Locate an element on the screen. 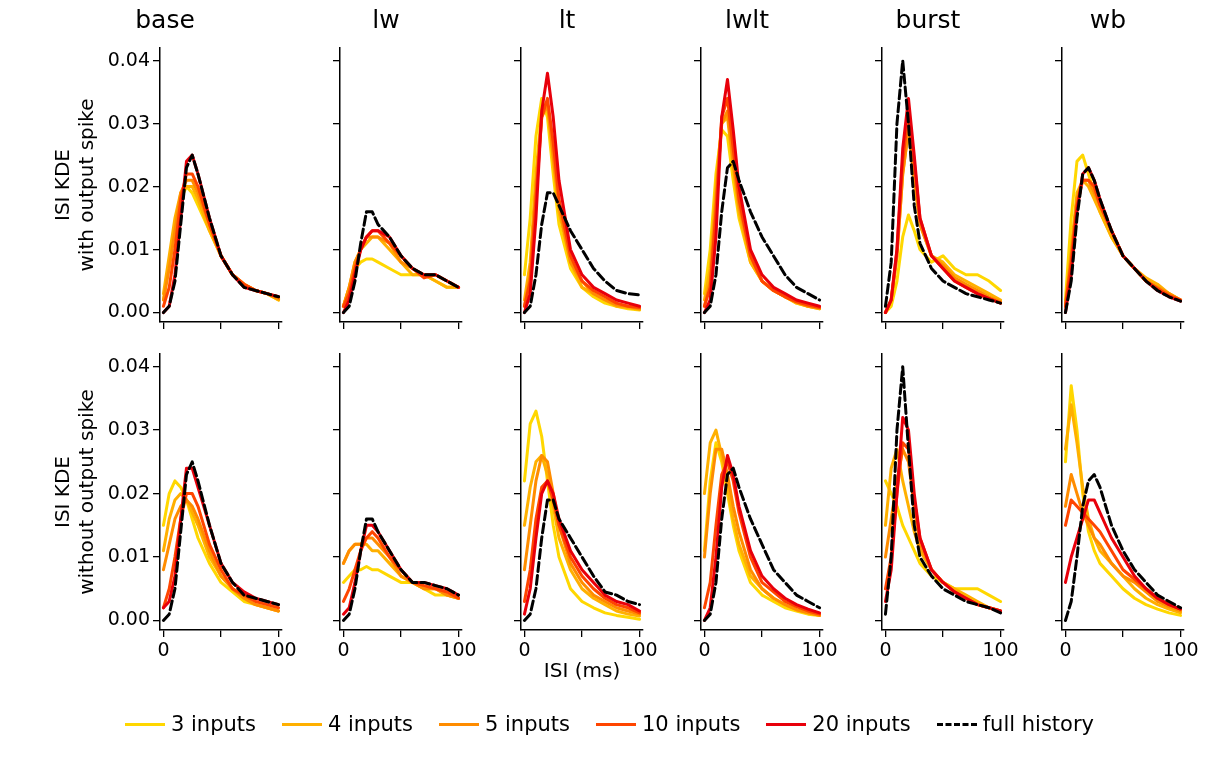 The width and height of the screenshot is (1219, 757). legend-label: 3 inputs is located at coordinates (213, 724).